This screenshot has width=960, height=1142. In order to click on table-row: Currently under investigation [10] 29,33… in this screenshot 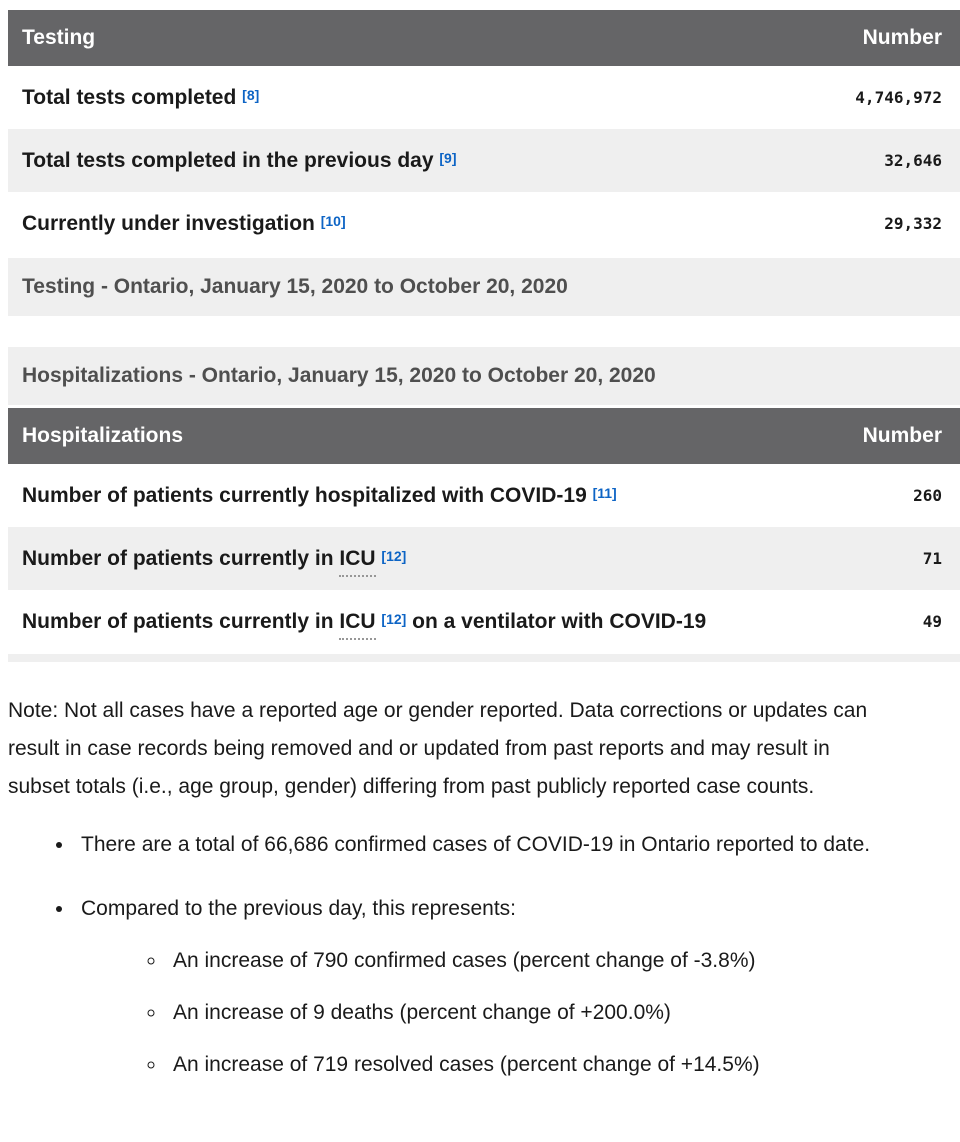, I will do `click(484, 223)`.